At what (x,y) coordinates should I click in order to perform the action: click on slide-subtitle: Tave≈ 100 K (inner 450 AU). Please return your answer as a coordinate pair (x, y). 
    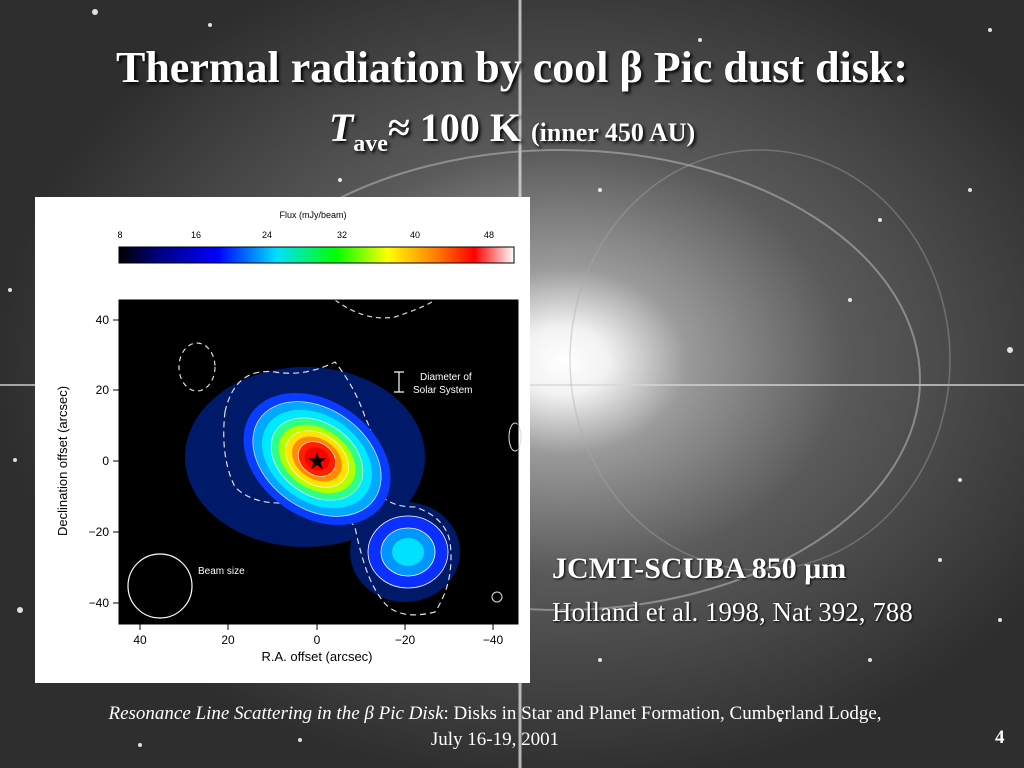
    Looking at the image, I should click on (512, 131).